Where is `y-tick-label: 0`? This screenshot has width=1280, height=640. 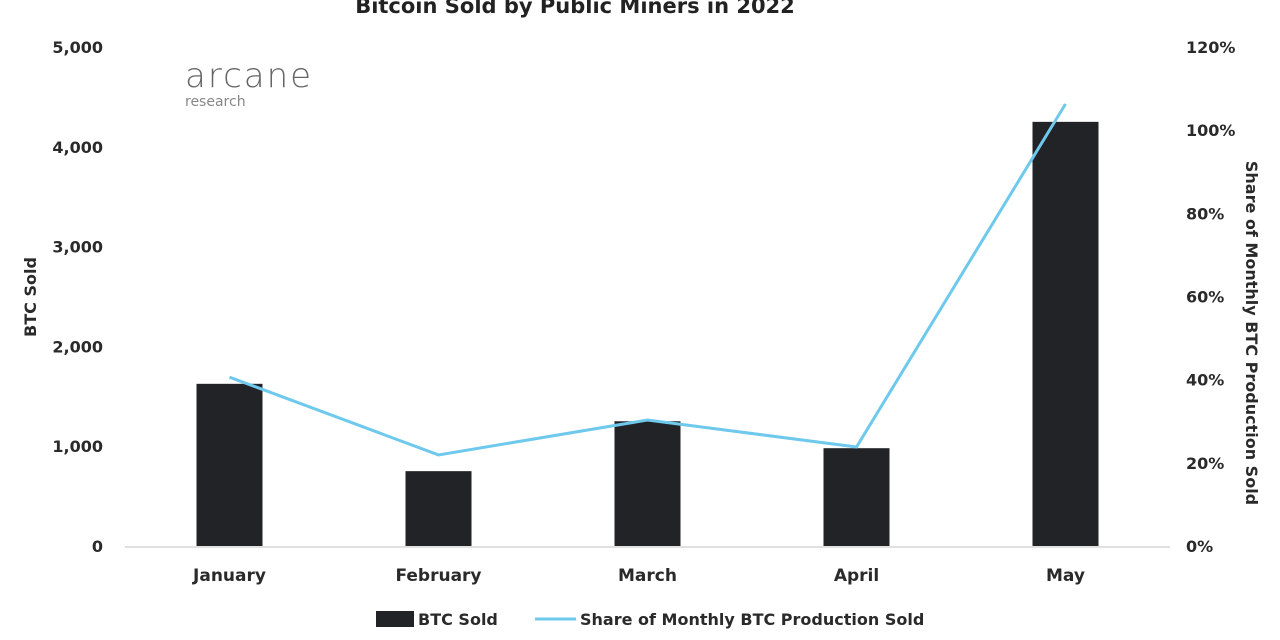
y-tick-label: 0 is located at coordinates (97, 546).